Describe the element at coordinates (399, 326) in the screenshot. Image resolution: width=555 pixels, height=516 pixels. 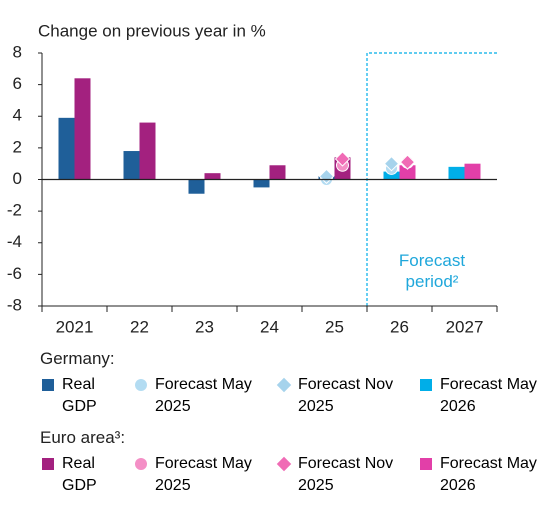
I see `x-tick-label: 26` at that location.